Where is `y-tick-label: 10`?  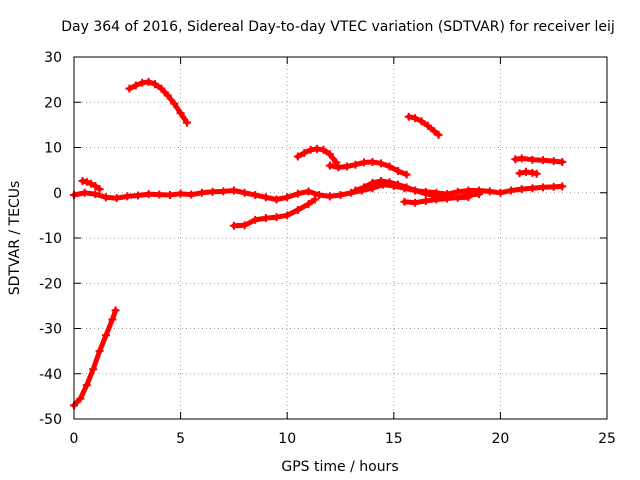
y-tick-label: 10 is located at coordinates (53, 149).